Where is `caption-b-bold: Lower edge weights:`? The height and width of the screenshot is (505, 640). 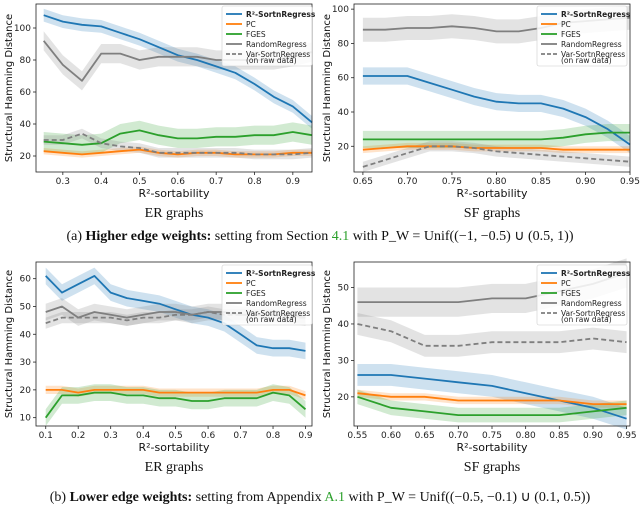 caption-b-bold: Lower edge weights: is located at coordinates (131, 497).